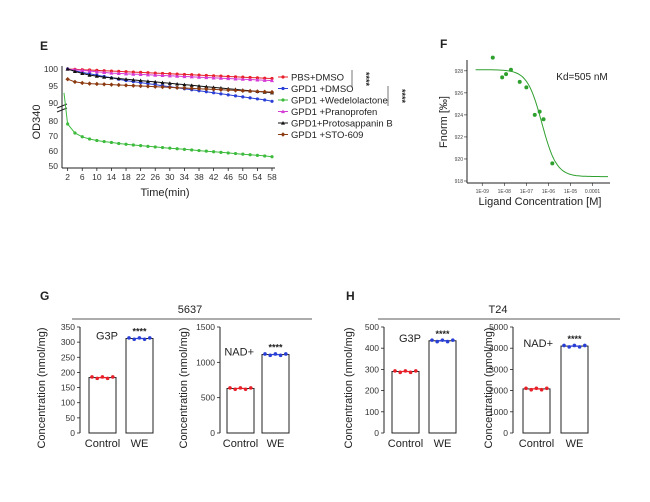 The height and width of the screenshot is (502, 650). I want to click on e-legend-label: GPD1 +DMSO, so click(322, 89).